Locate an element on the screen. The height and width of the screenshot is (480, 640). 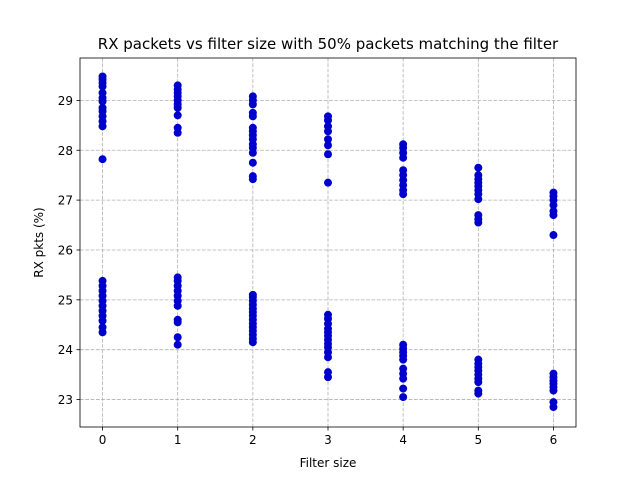
x-axis-label: Filter size is located at coordinates (328, 463).